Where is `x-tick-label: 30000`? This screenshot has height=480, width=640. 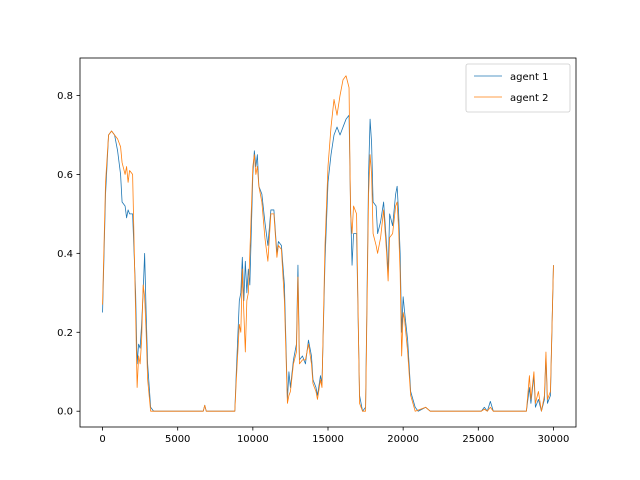 x-tick-label: 30000 is located at coordinates (554, 439).